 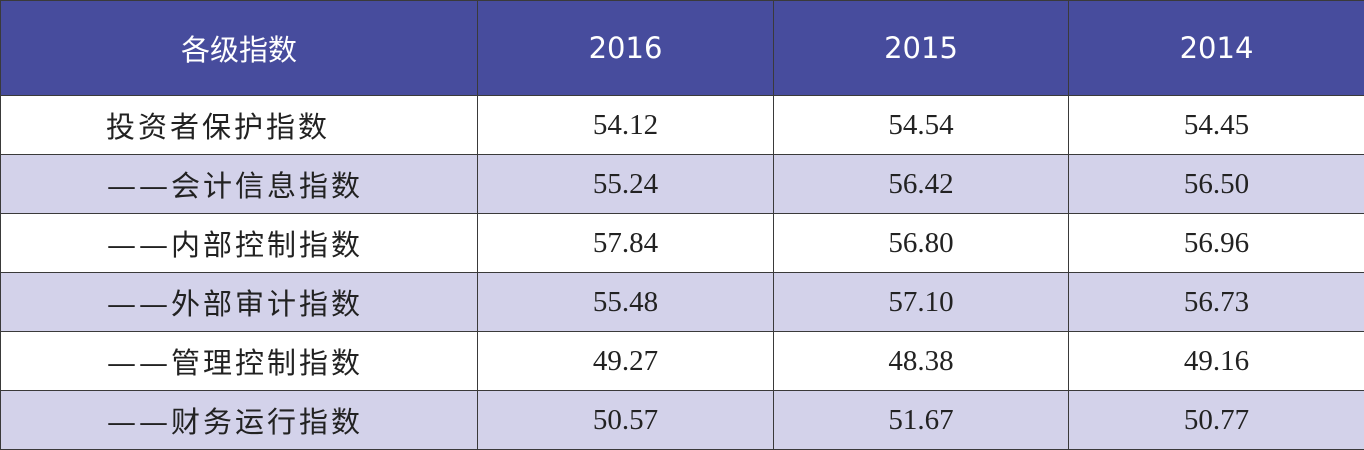 I want to click on table-row: ——外部审计指数 55.48 57.10 56.73, so click(x=682, y=302).